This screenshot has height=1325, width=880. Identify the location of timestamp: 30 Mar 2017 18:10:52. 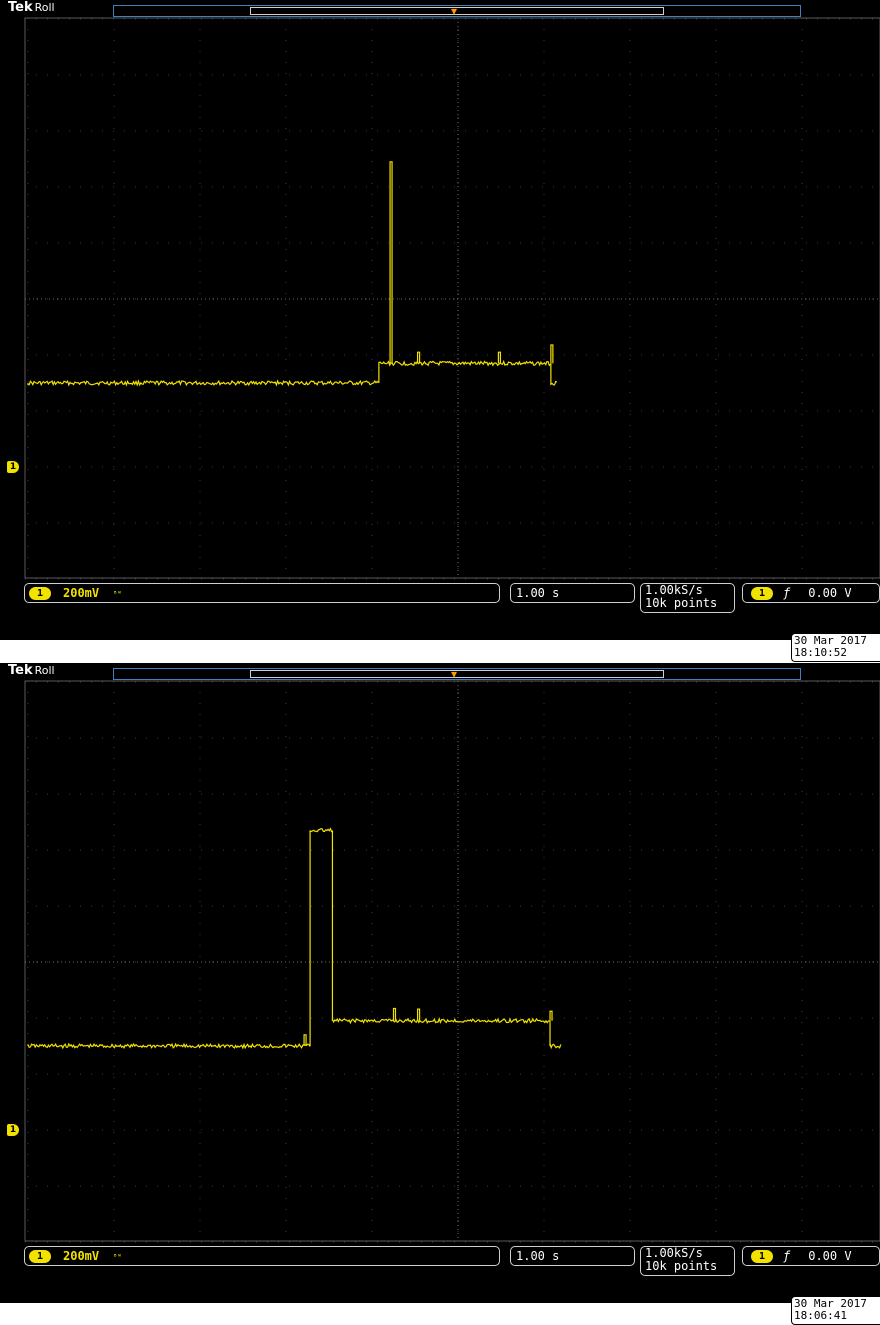
(835, 647).